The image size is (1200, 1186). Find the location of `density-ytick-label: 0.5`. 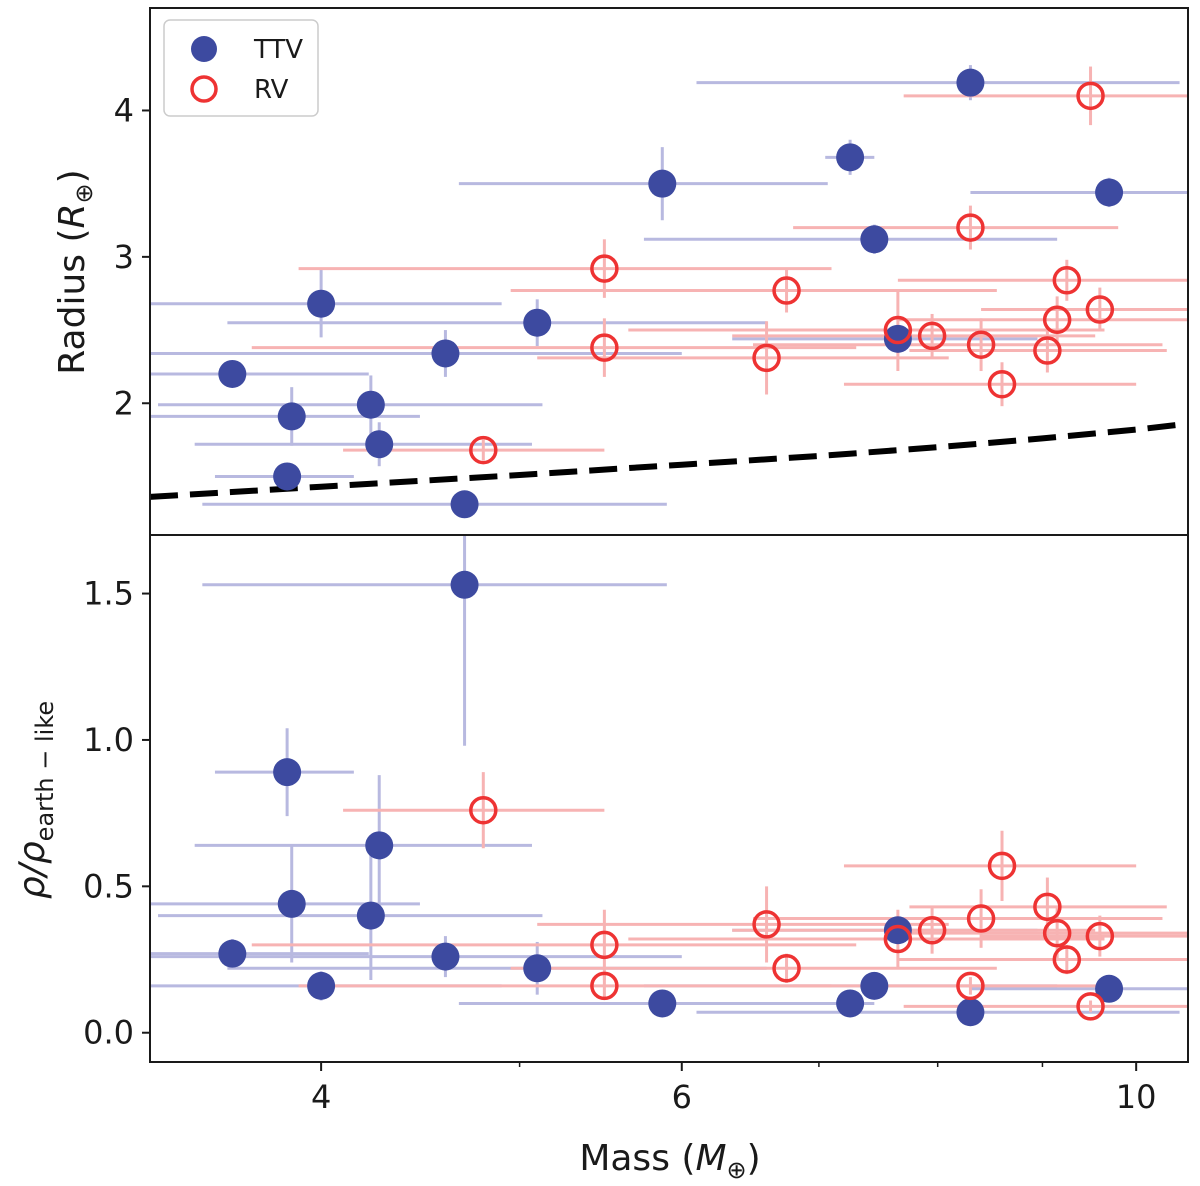

density-ytick-label: 0.5 is located at coordinates (108, 886).